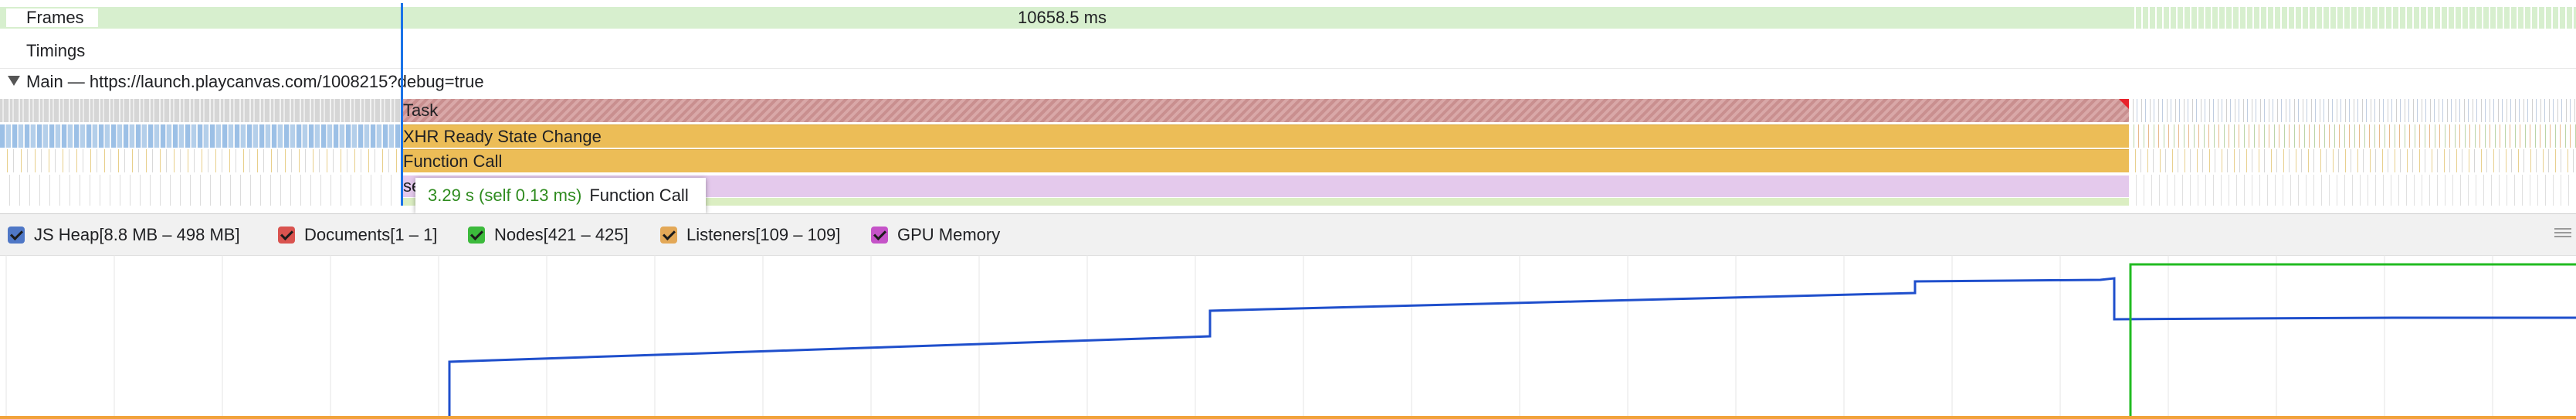  I want to click on counter-label: Listeners[109 – 109], so click(763, 234).